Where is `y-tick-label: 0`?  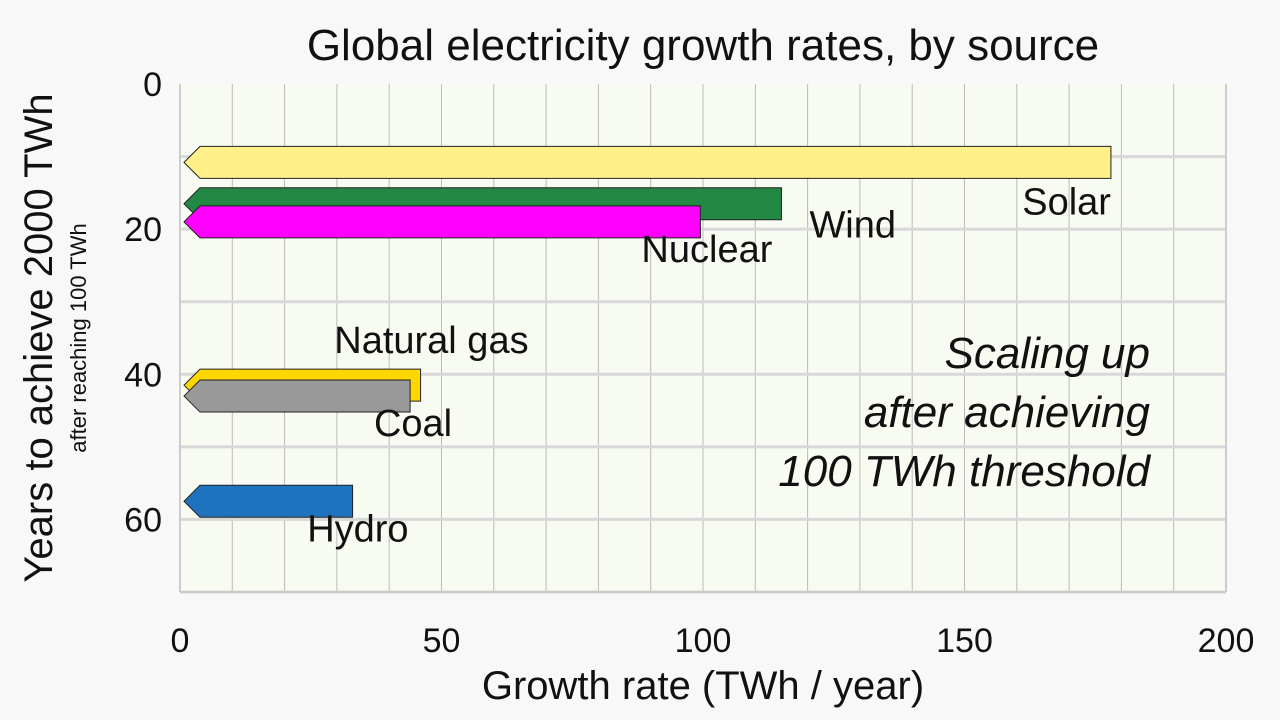
y-tick-label: 0 is located at coordinates (152, 85).